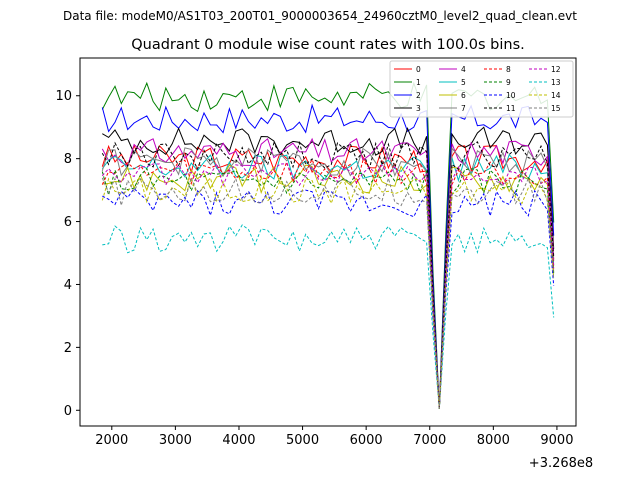 The image size is (640, 480). I want to click on legend-label: 0, so click(418, 69).